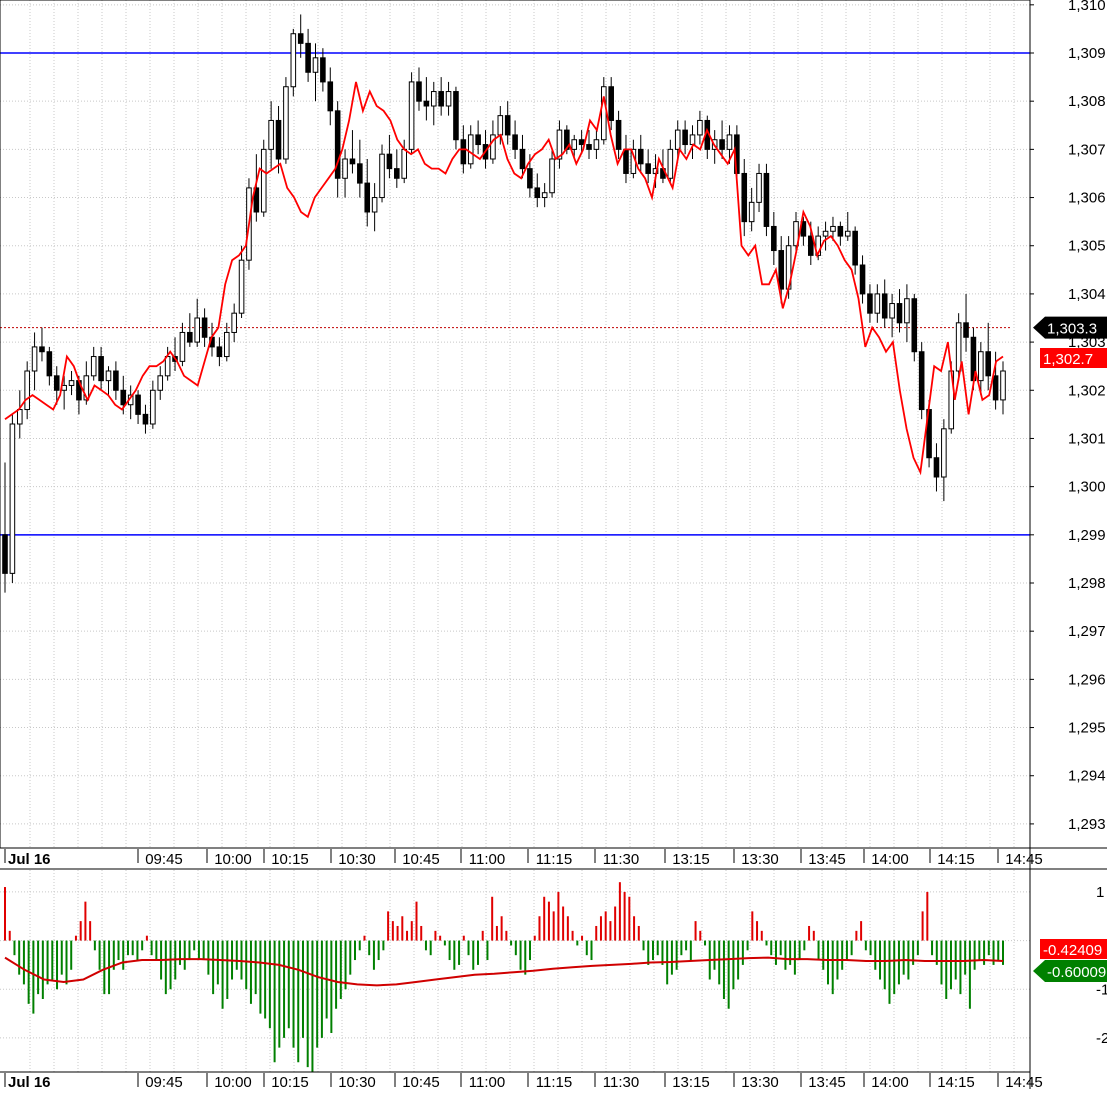 The image size is (1107, 1094). I want to click on oscillator-x-tick-label: 10:30, so click(357, 1081).